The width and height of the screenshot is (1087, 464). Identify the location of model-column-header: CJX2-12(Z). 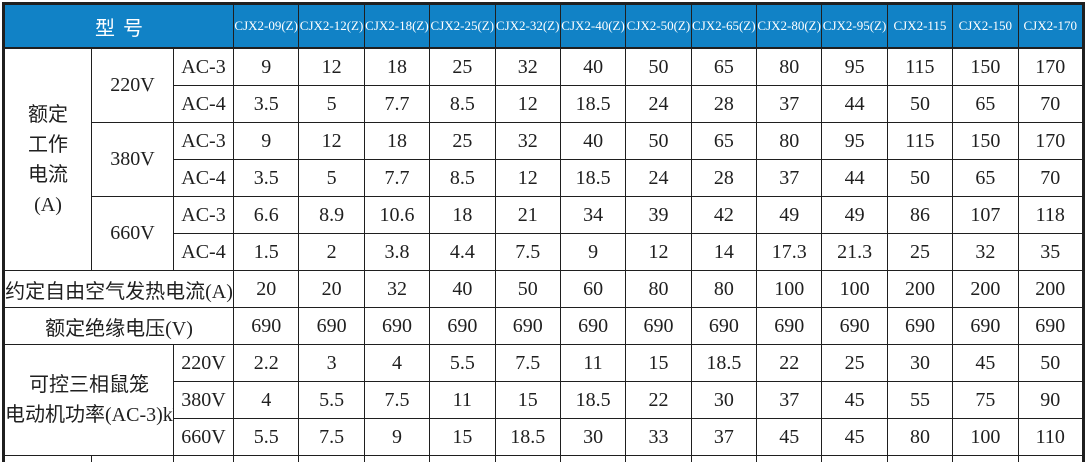
(331, 25).